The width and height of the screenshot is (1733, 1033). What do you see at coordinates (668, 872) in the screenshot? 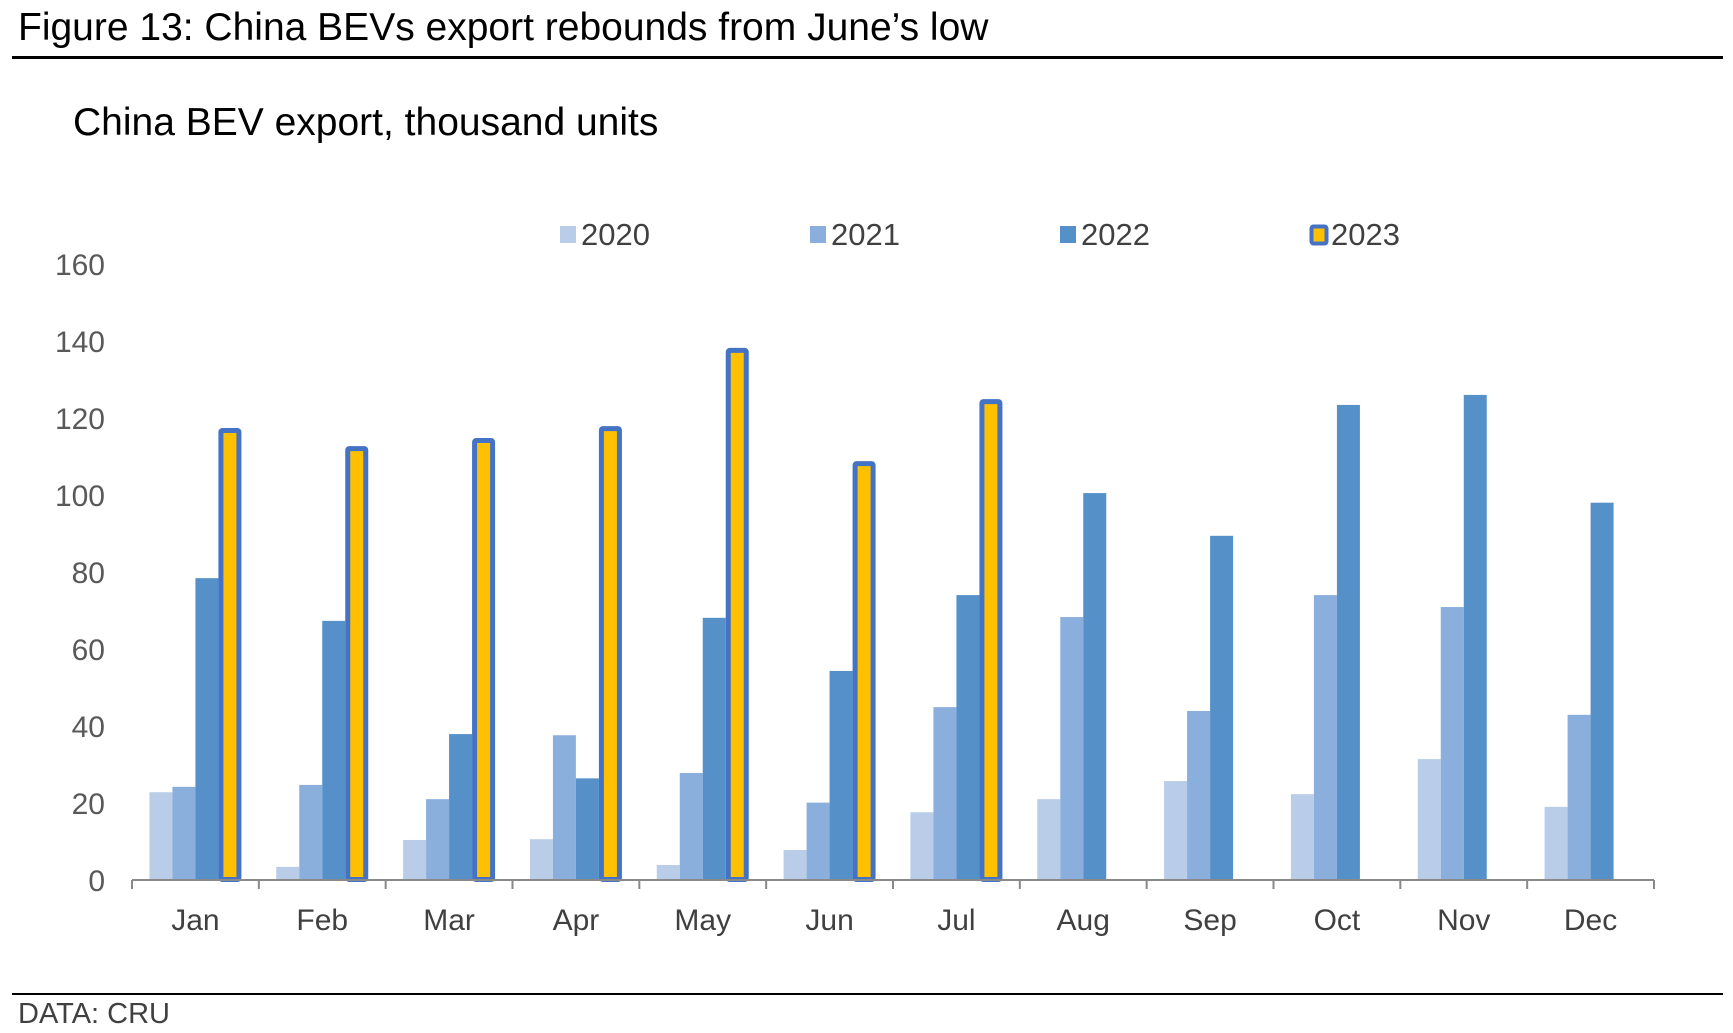
I see `bar-2020-may` at bounding box center [668, 872].